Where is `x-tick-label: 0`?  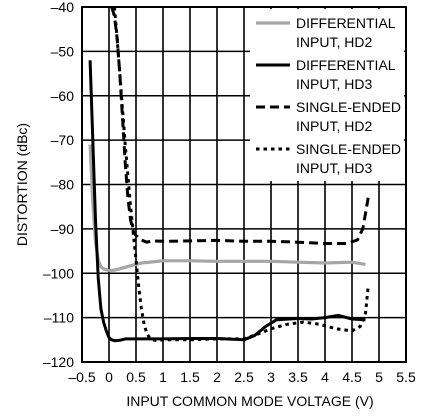 x-tick-label: 0 is located at coordinates (109, 377).